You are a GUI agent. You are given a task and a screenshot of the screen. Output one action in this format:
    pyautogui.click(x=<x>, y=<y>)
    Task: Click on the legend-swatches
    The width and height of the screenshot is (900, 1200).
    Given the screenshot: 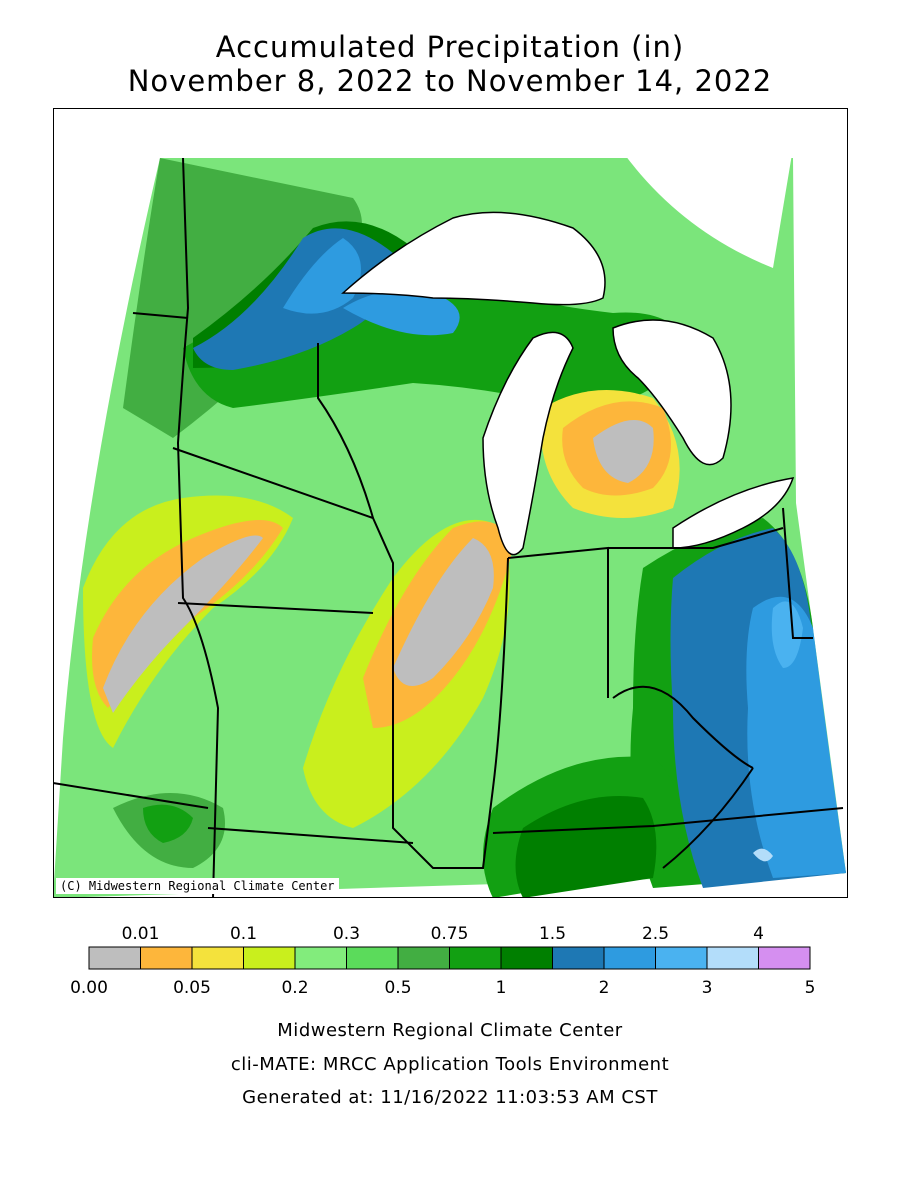 What is the action you would take?
    pyautogui.click(x=449, y=958)
    